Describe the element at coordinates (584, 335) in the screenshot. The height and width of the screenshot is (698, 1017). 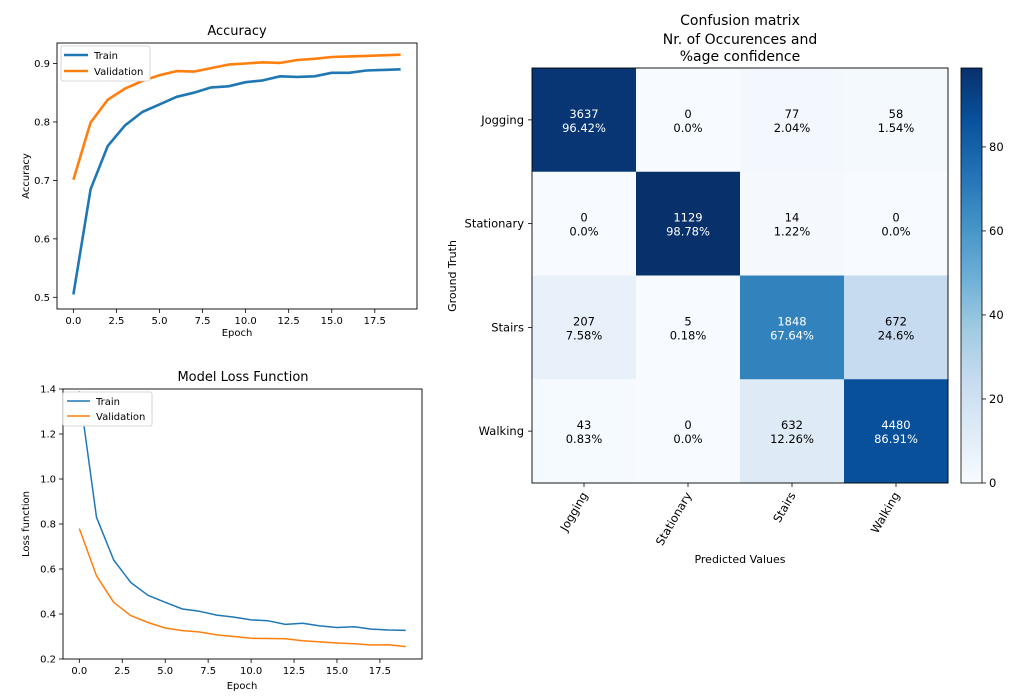
I see `cm-cell-percent: 7.58%` at that location.